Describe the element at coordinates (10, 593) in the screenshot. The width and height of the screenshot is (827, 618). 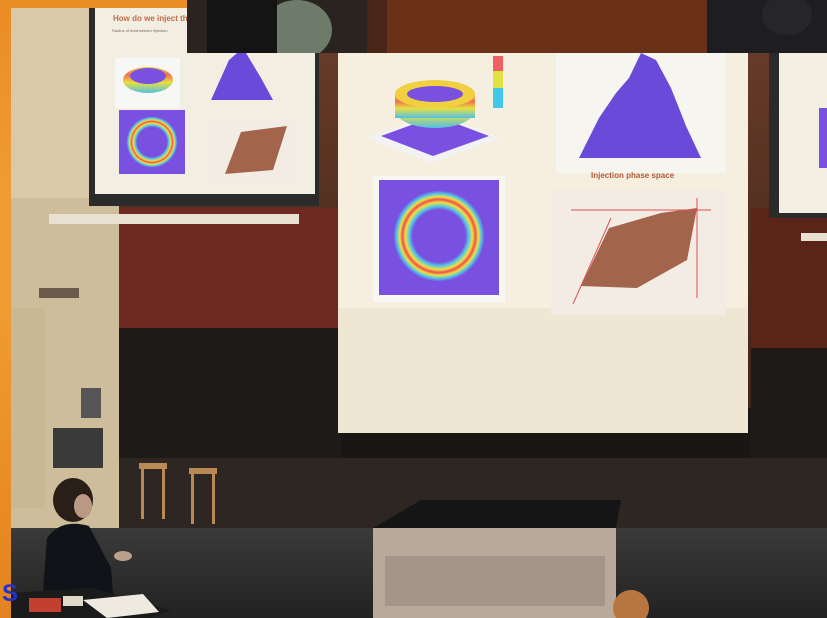
I see `caption-fragment: S` at that location.